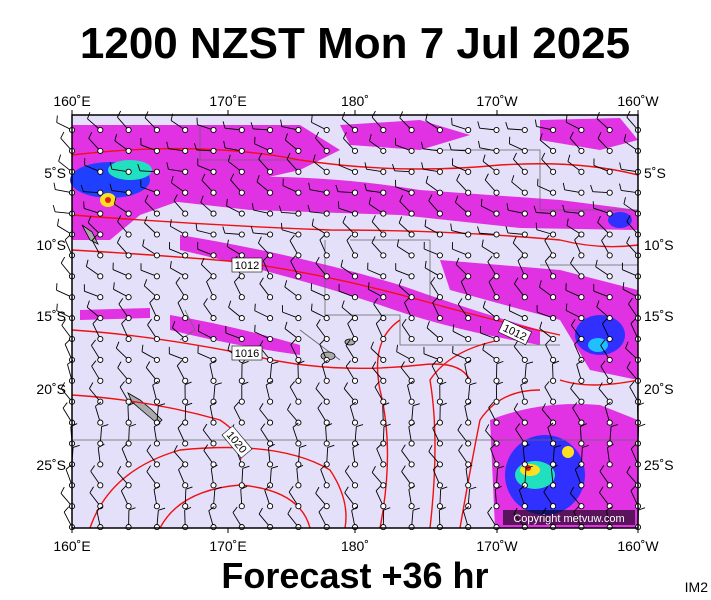  Describe the element at coordinates (659, 389) in the screenshot. I see `right-axis-label: 20˚S` at that location.